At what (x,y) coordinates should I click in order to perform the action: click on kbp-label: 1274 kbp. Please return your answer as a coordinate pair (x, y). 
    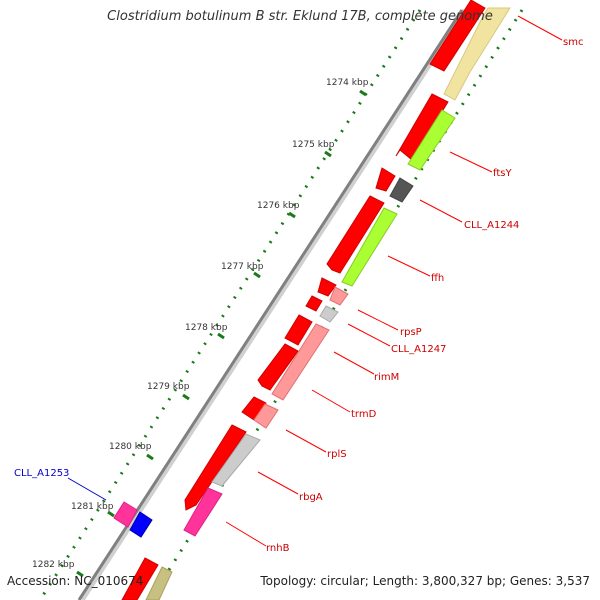
    Looking at the image, I should click on (347, 83).